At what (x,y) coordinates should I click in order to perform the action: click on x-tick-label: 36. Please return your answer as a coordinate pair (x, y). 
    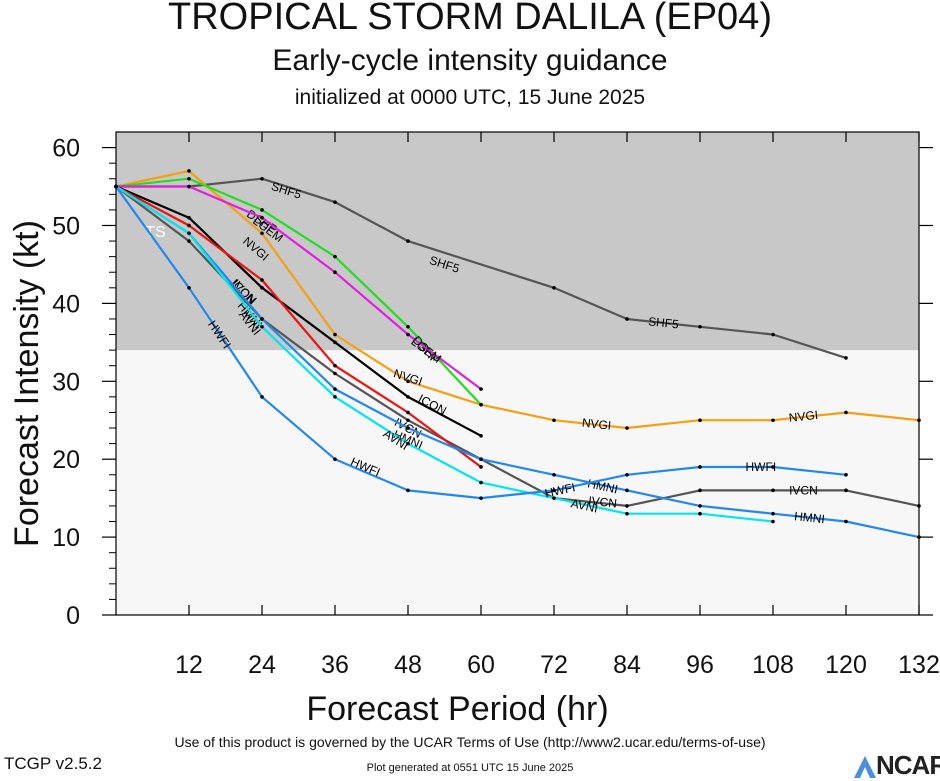
    Looking at the image, I should click on (335, 665).